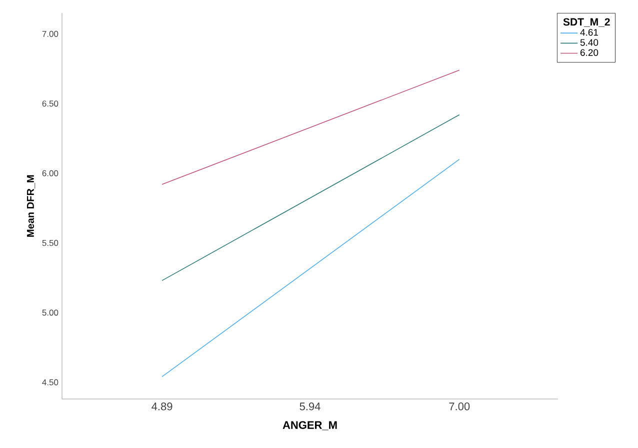 The height and width of the screenshot is (448, 638). I want to click on x-tick-label: 5.94, so click(310, 406).